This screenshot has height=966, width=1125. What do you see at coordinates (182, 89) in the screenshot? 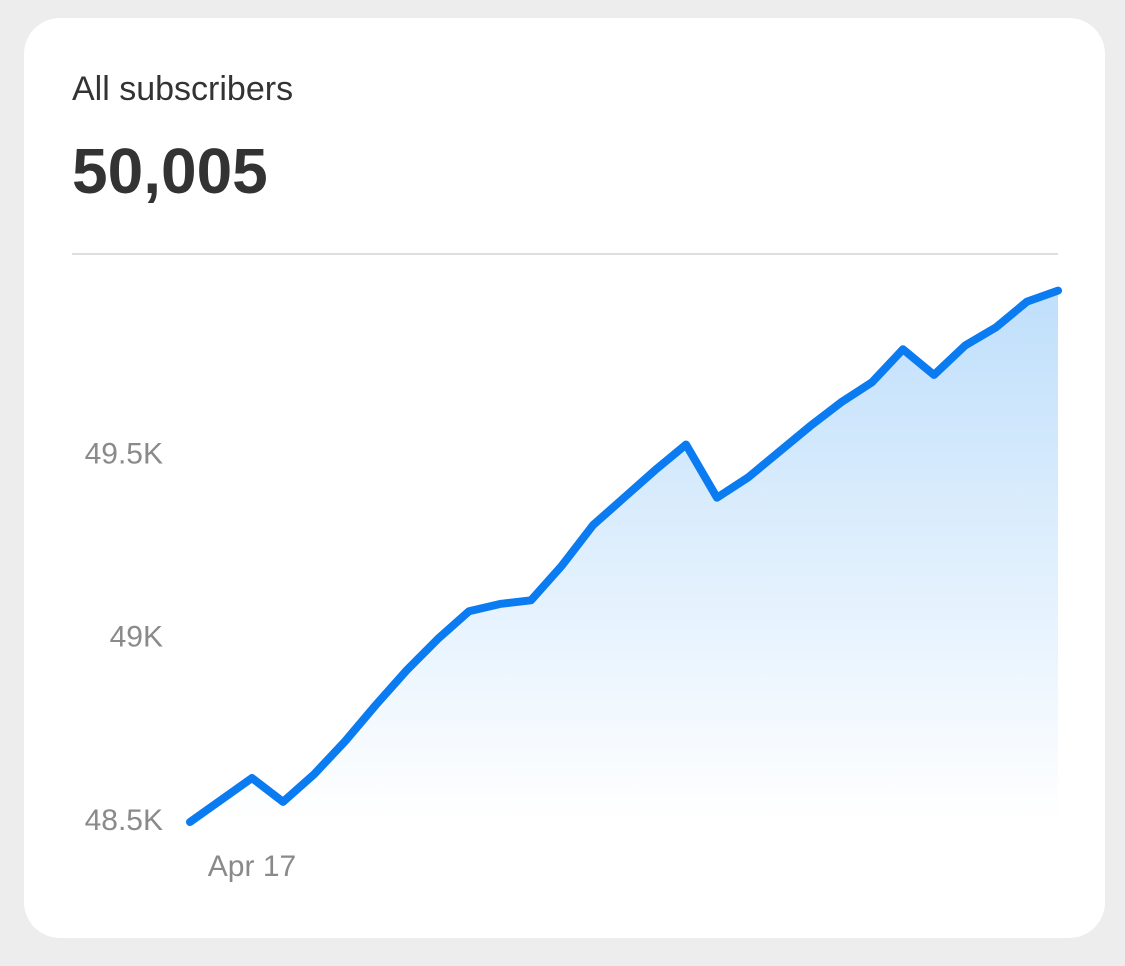
I see `card-title: All subscribers` at bounding box center [182, 89].